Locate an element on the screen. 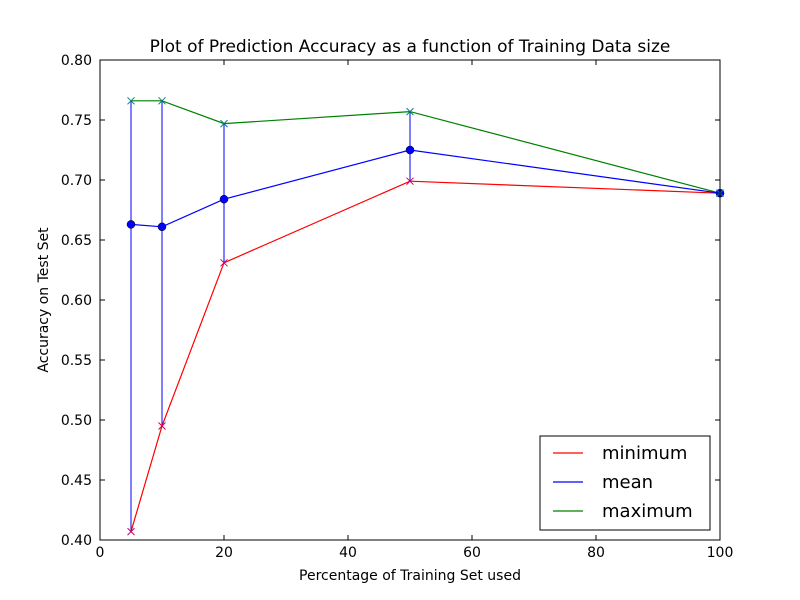 This screenshot has width=800, height=600. y-tick-label: 0.50 is located at coordinates (76, 421).